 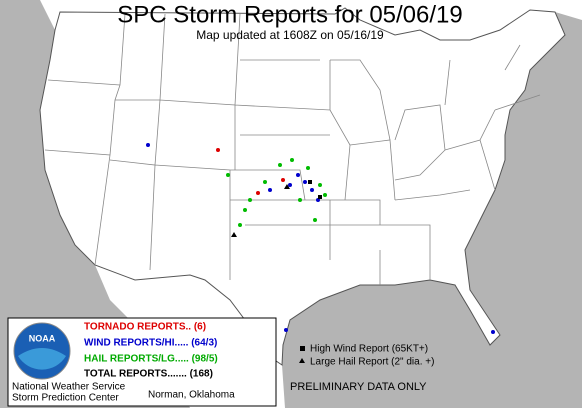 I want to click on total-legend: TOTAL REPORTS....... (168), so click(x=148, y=374).